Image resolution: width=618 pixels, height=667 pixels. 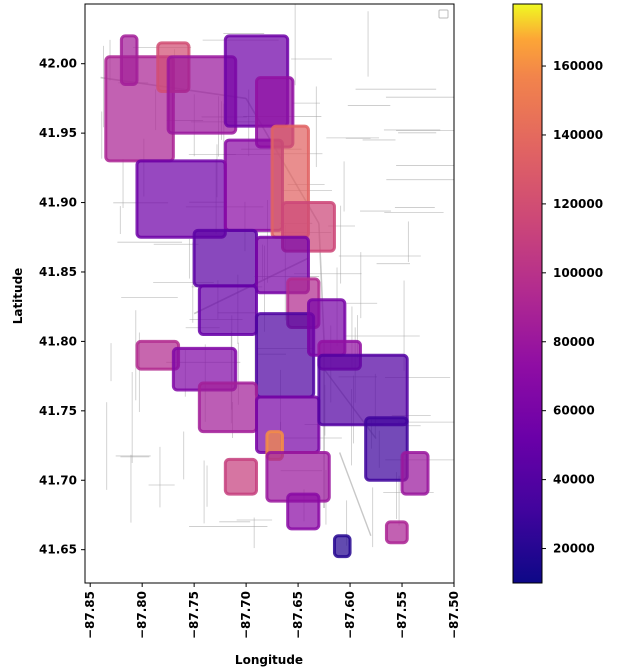 I want to click on y-tick-label: 41.90, so click(x=58, y=203).